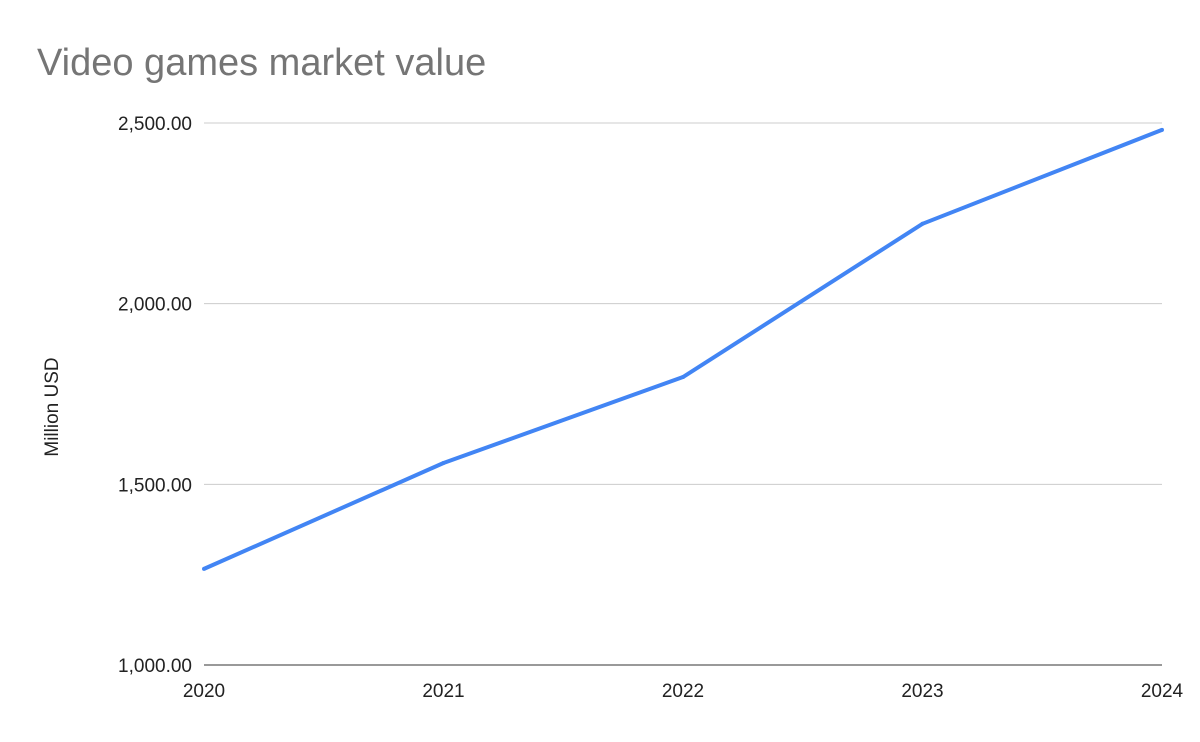  What do you see at coordinates (155, 305) in the screenshot?
I see `y-tick-label: 2,000.00` at bounding box center [155, 305].